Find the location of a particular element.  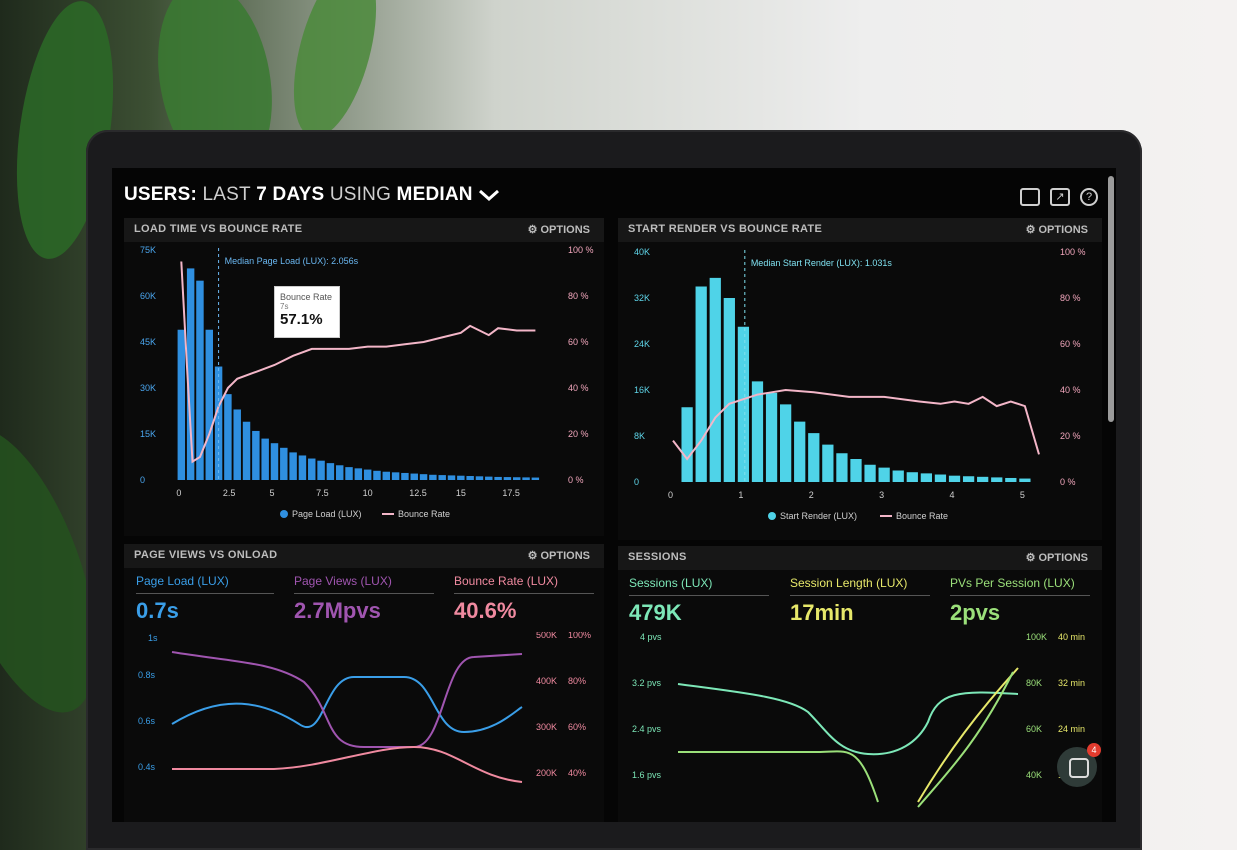

y-tick-label: 32K is located at coordinates (642, 298).